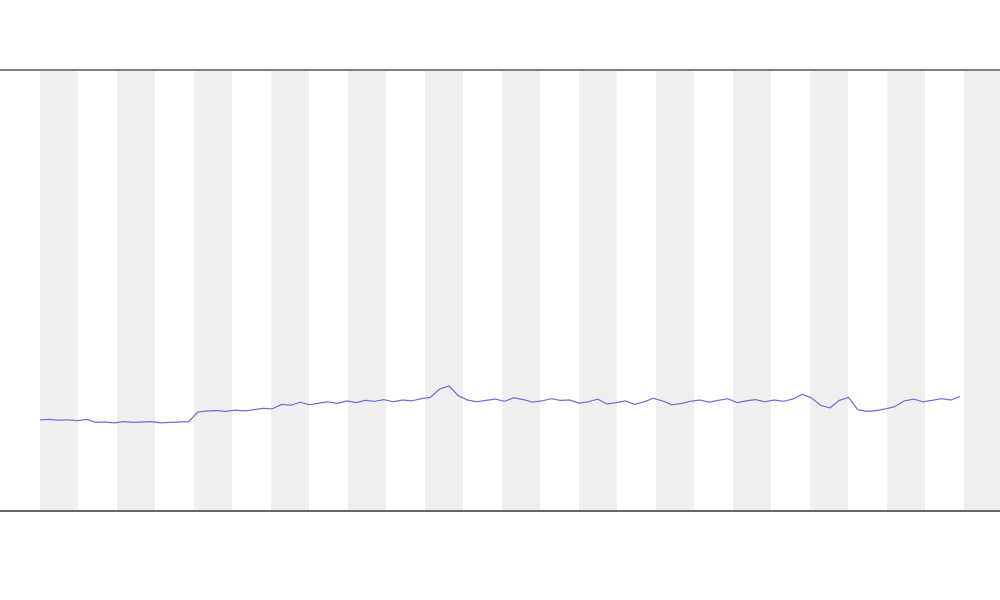 The height and width of the screenshot is (600, 1000). What do you see at coordinates (500, 404) in the screenshot?
I see `series-line` at bounding box center [500, 404].